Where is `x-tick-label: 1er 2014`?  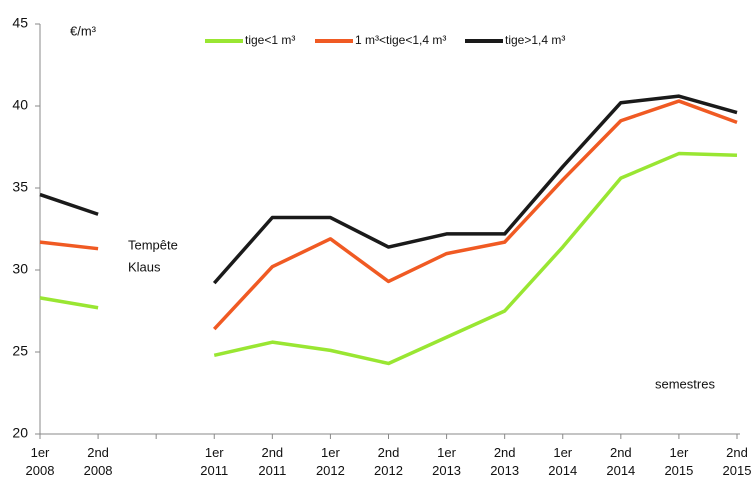 x-tick-label: 1er 2014 is located at coordinates (562, 461).